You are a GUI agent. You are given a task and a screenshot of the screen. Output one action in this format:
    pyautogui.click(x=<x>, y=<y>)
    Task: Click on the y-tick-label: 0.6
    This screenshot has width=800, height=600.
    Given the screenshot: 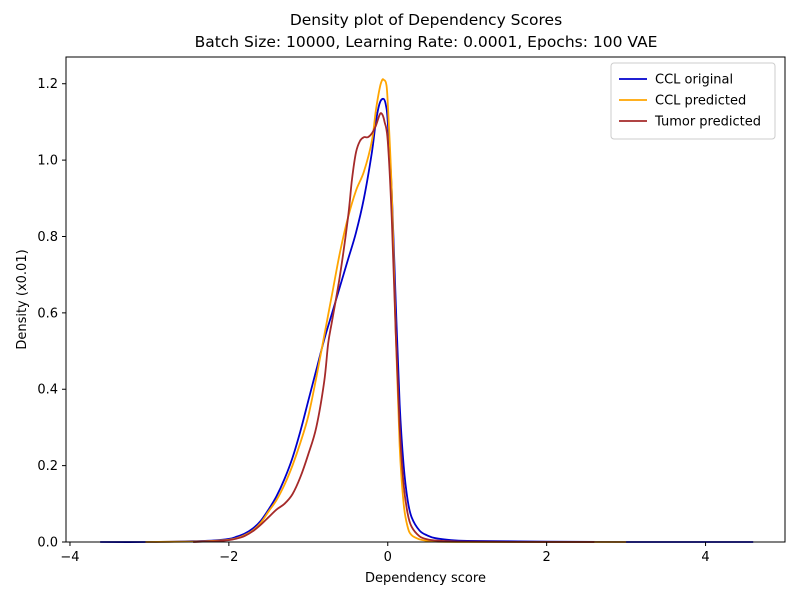 What is the action you would take?
    pyautogui.click(x=47, y=313)
    